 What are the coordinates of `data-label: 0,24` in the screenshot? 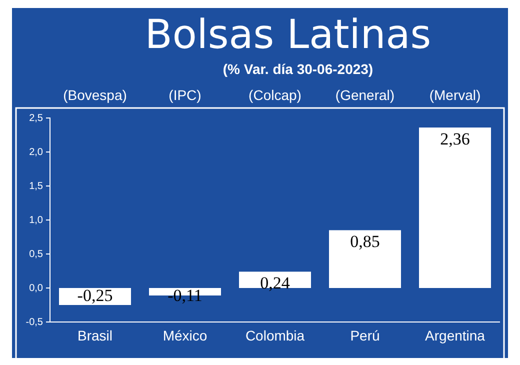 It's located at (275, 283).